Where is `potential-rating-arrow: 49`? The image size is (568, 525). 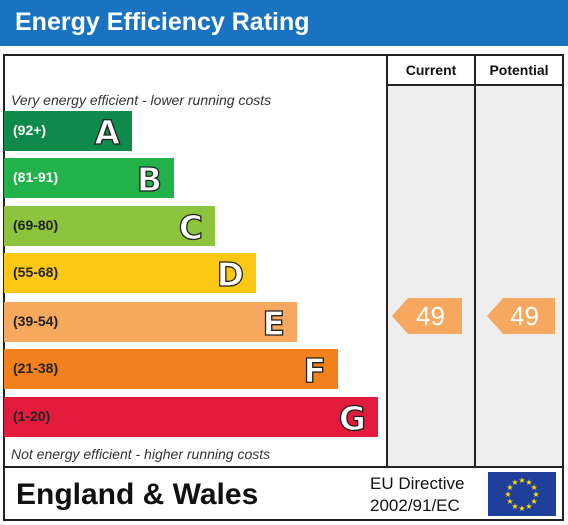
potential-rating-arrow: 49 is located at coordinates (521, 316).